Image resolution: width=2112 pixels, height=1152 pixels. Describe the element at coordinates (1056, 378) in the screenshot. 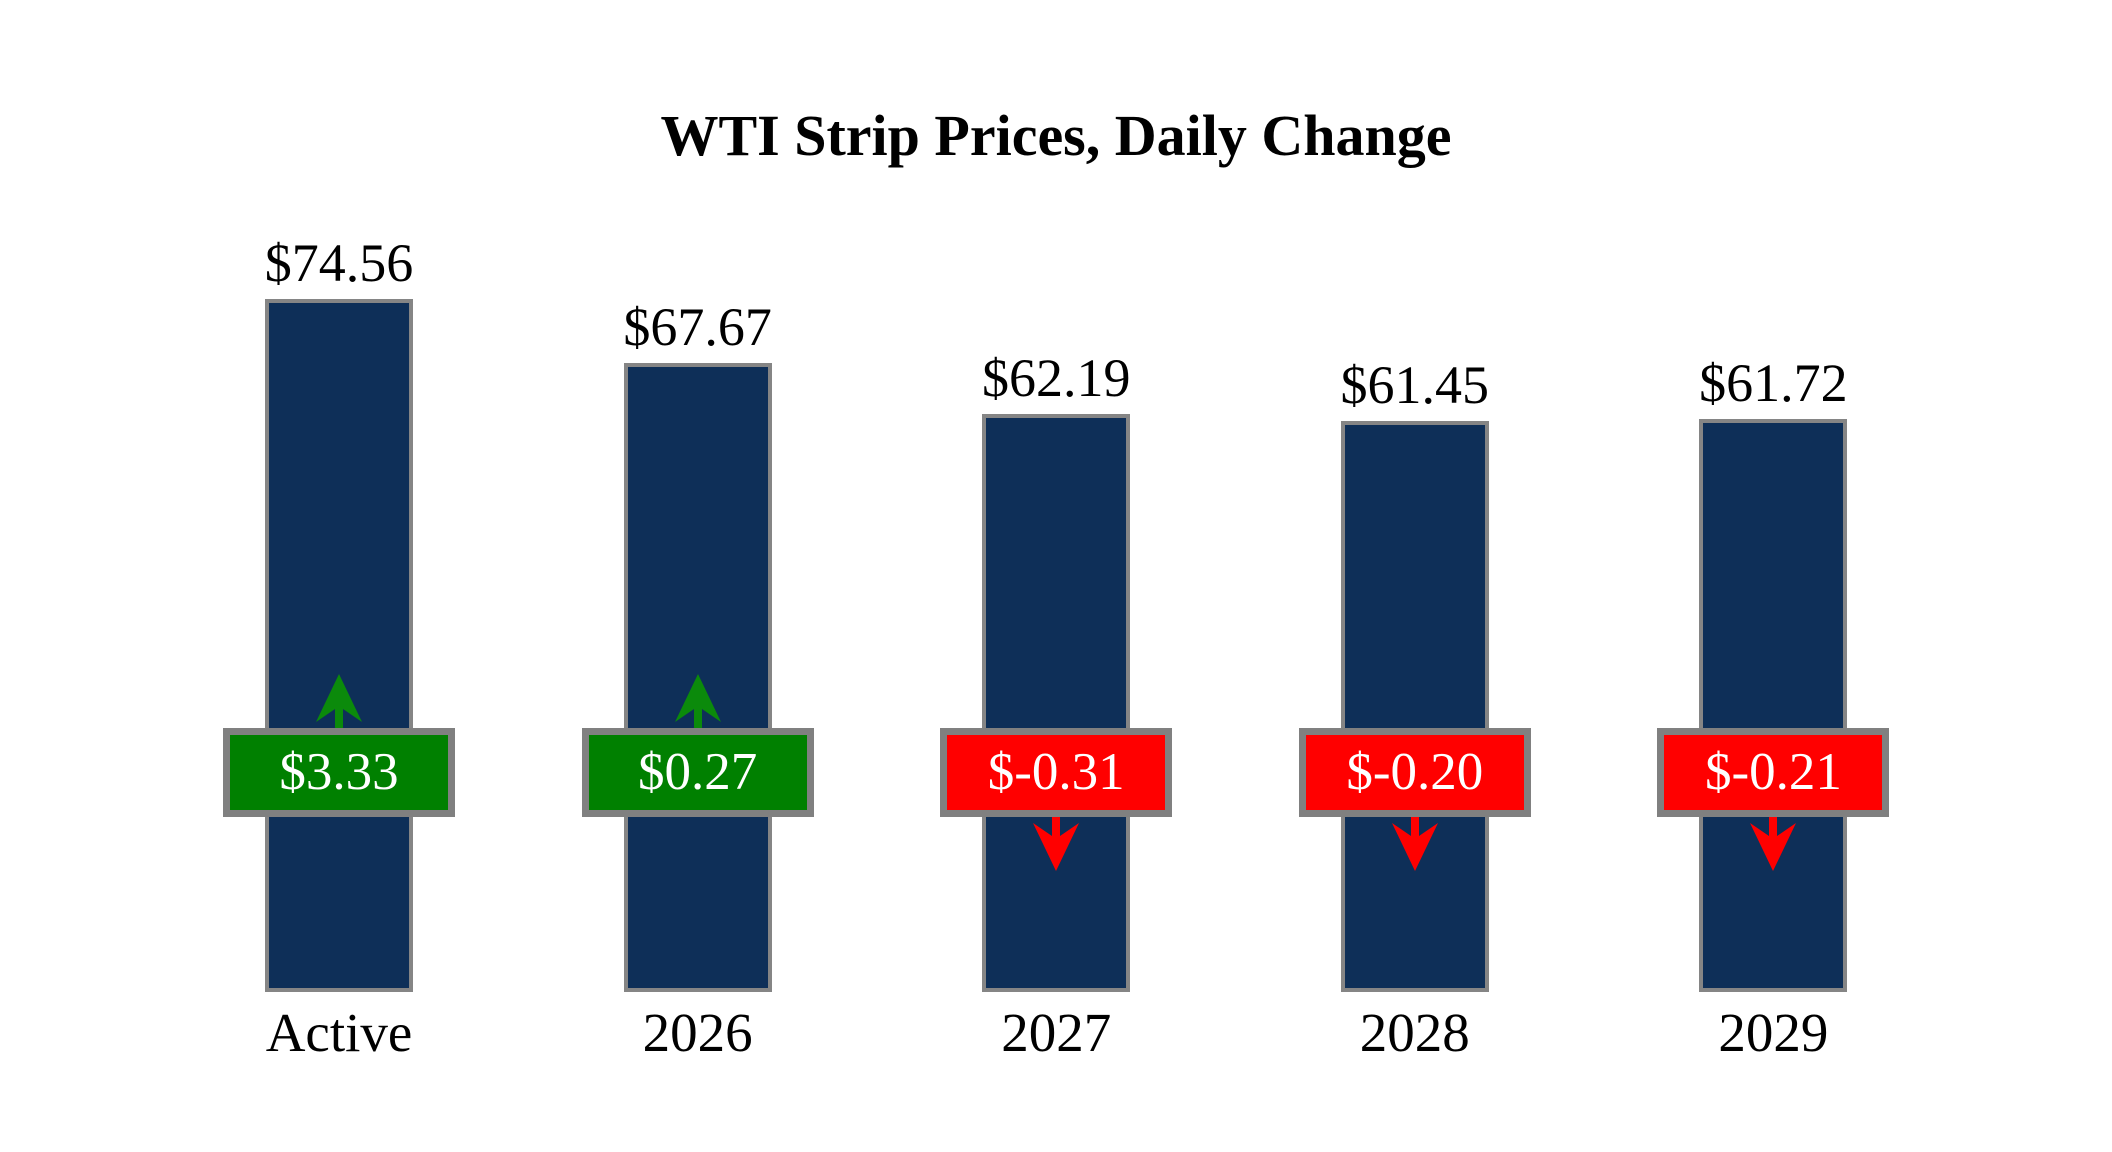

I see `price-label: $62.19` at that location.